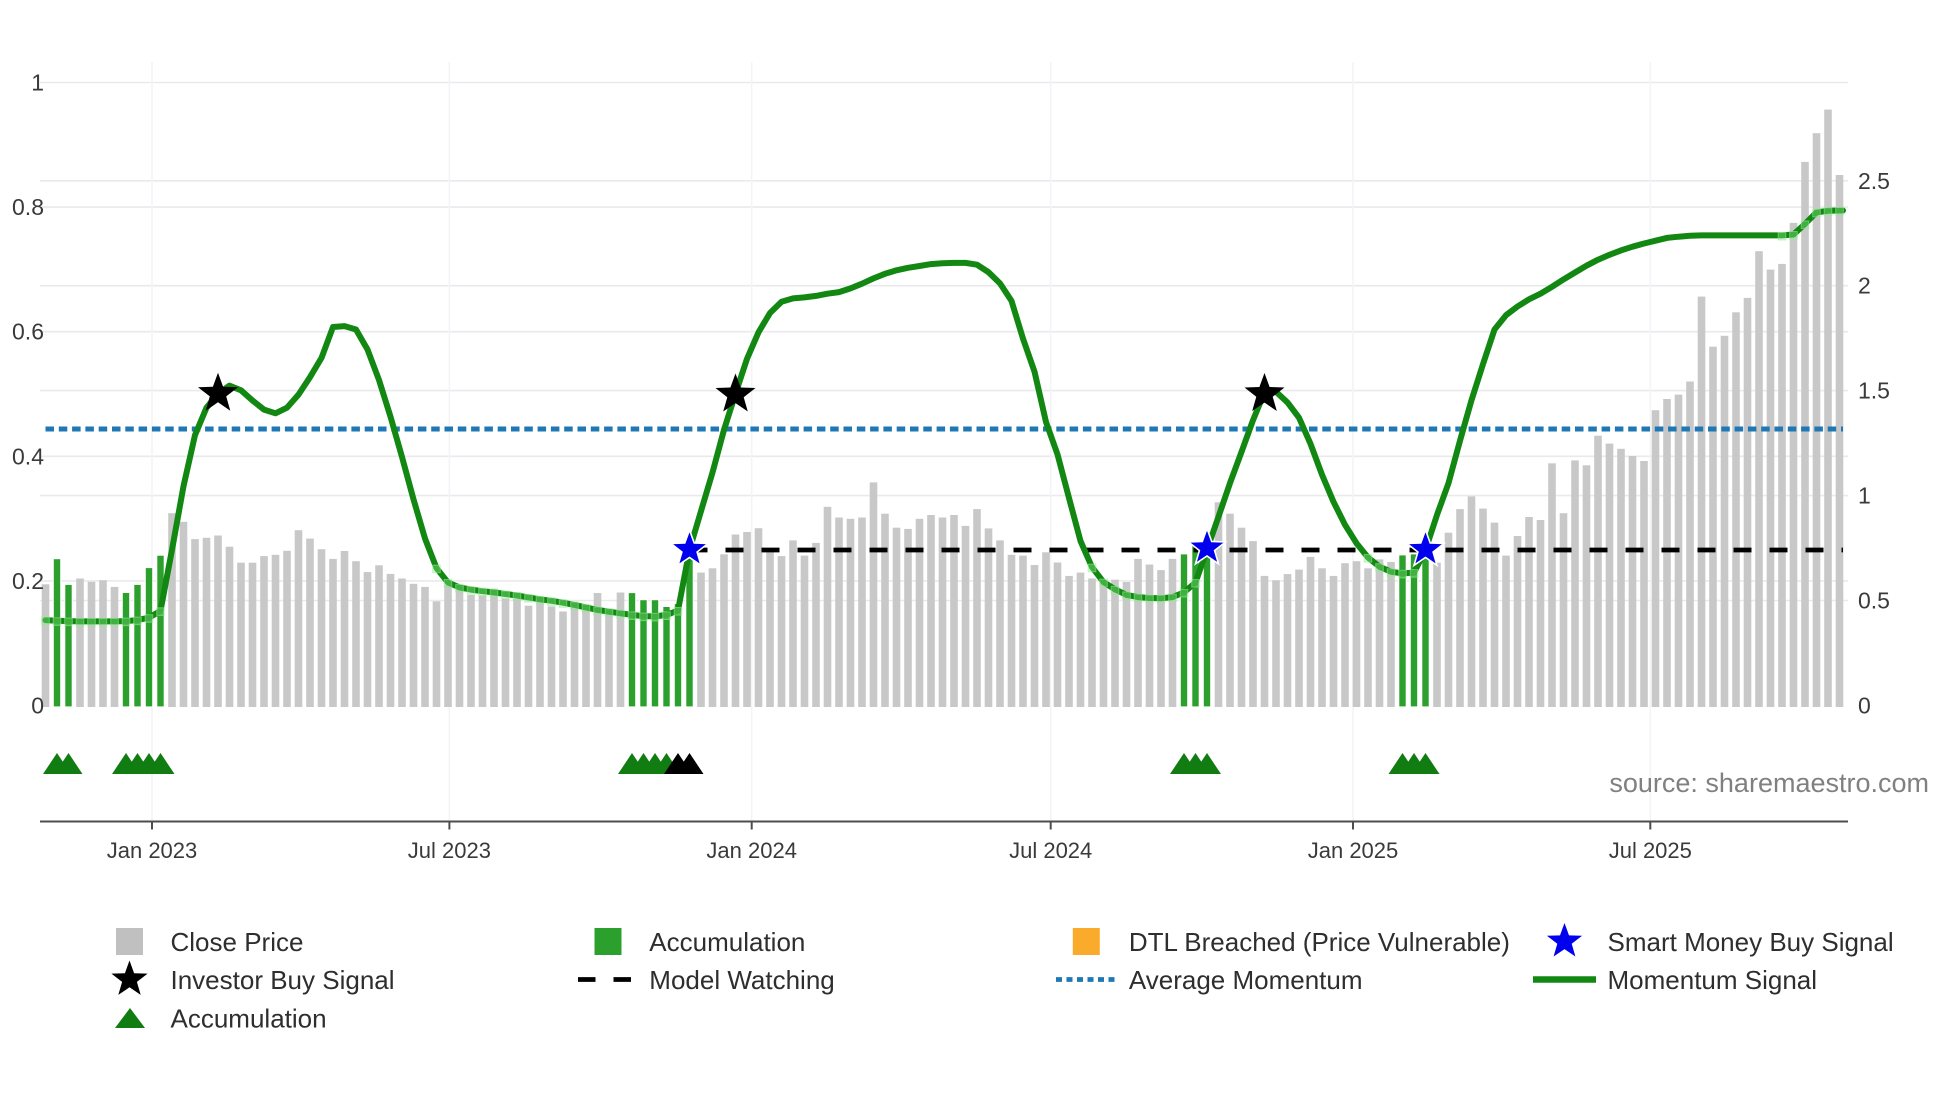 This screenshot has width=1960, height=1107. I want to click on svg-text: 0.2, so click(28, 581).